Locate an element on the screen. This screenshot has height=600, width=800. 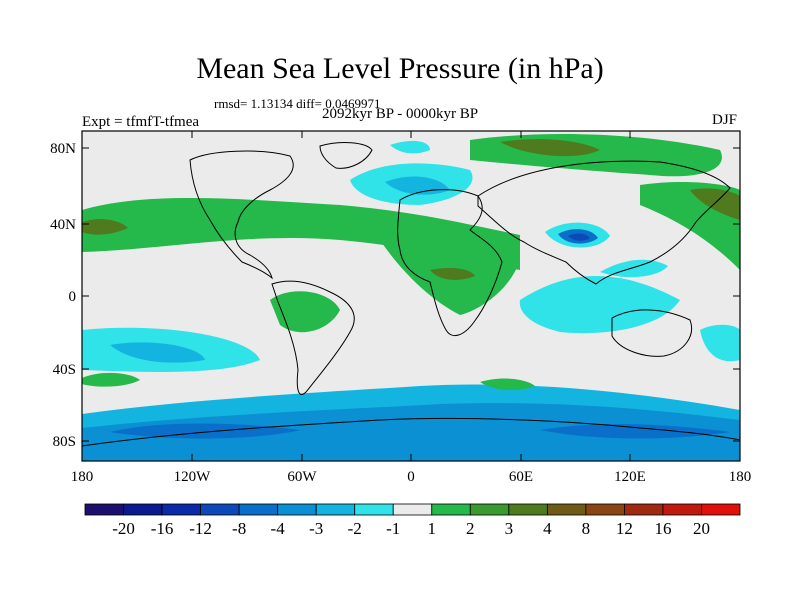
figure-title: Mean Sea Level Pressure (in hPa) is located at coordinates (400, 68).